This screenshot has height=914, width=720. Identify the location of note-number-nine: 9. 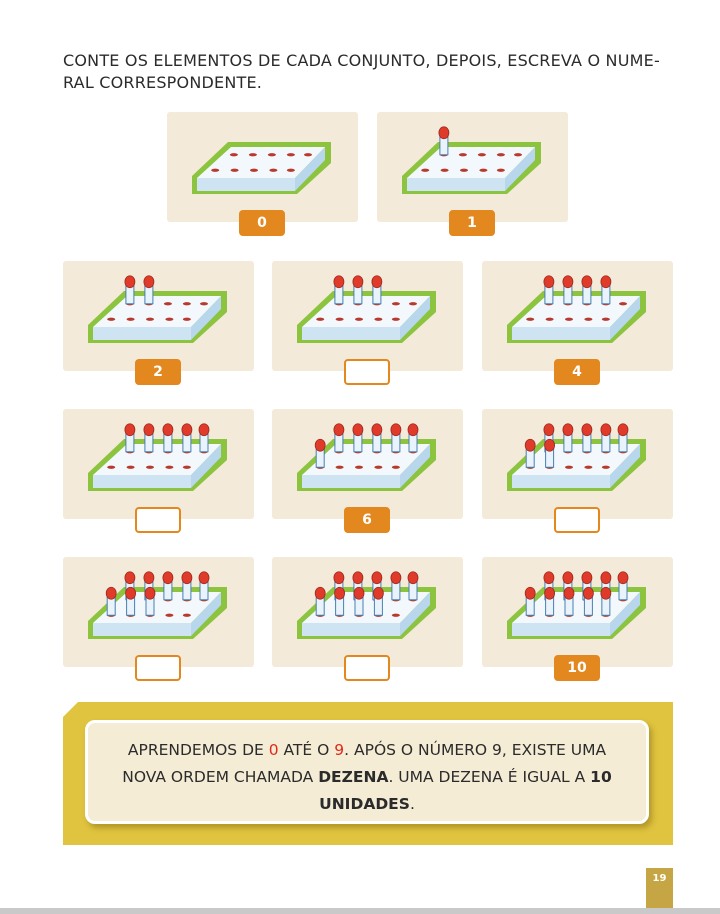
(339, 750).